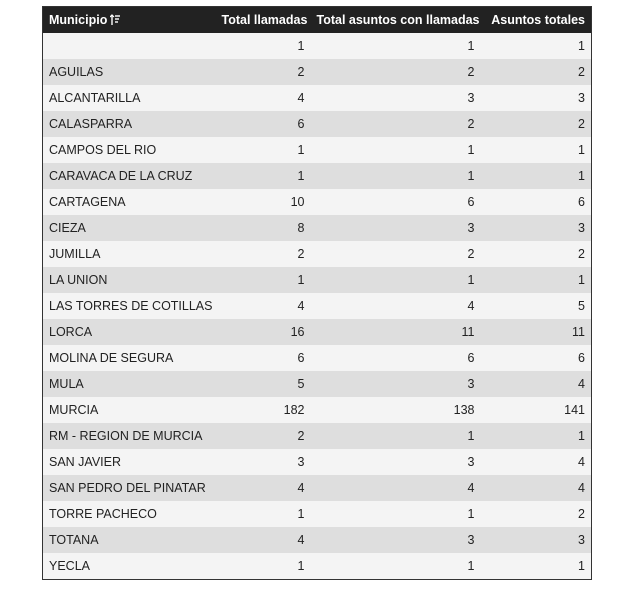 The width and height of the screenshot is (640, 591). What do you see at coordinates (129, 254) in the screenshot?
I see `municipio-cell: JUMILLA` at bounding box center [129, 254].